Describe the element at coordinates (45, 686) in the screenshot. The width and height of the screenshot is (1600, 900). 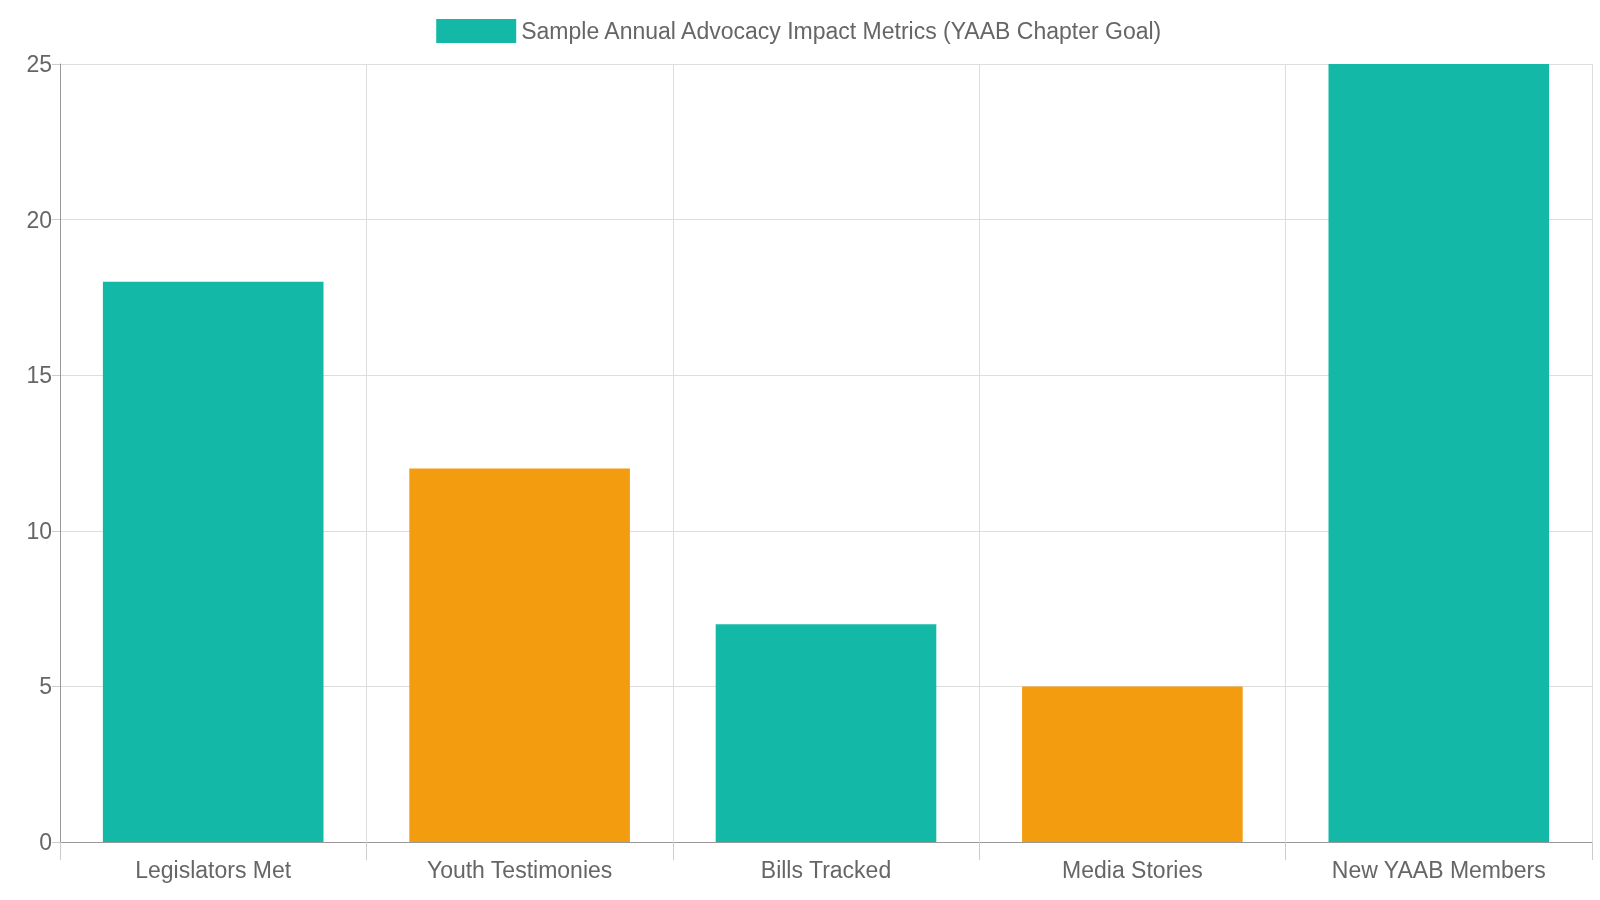
I see `y-tick-label: 5` at that location.